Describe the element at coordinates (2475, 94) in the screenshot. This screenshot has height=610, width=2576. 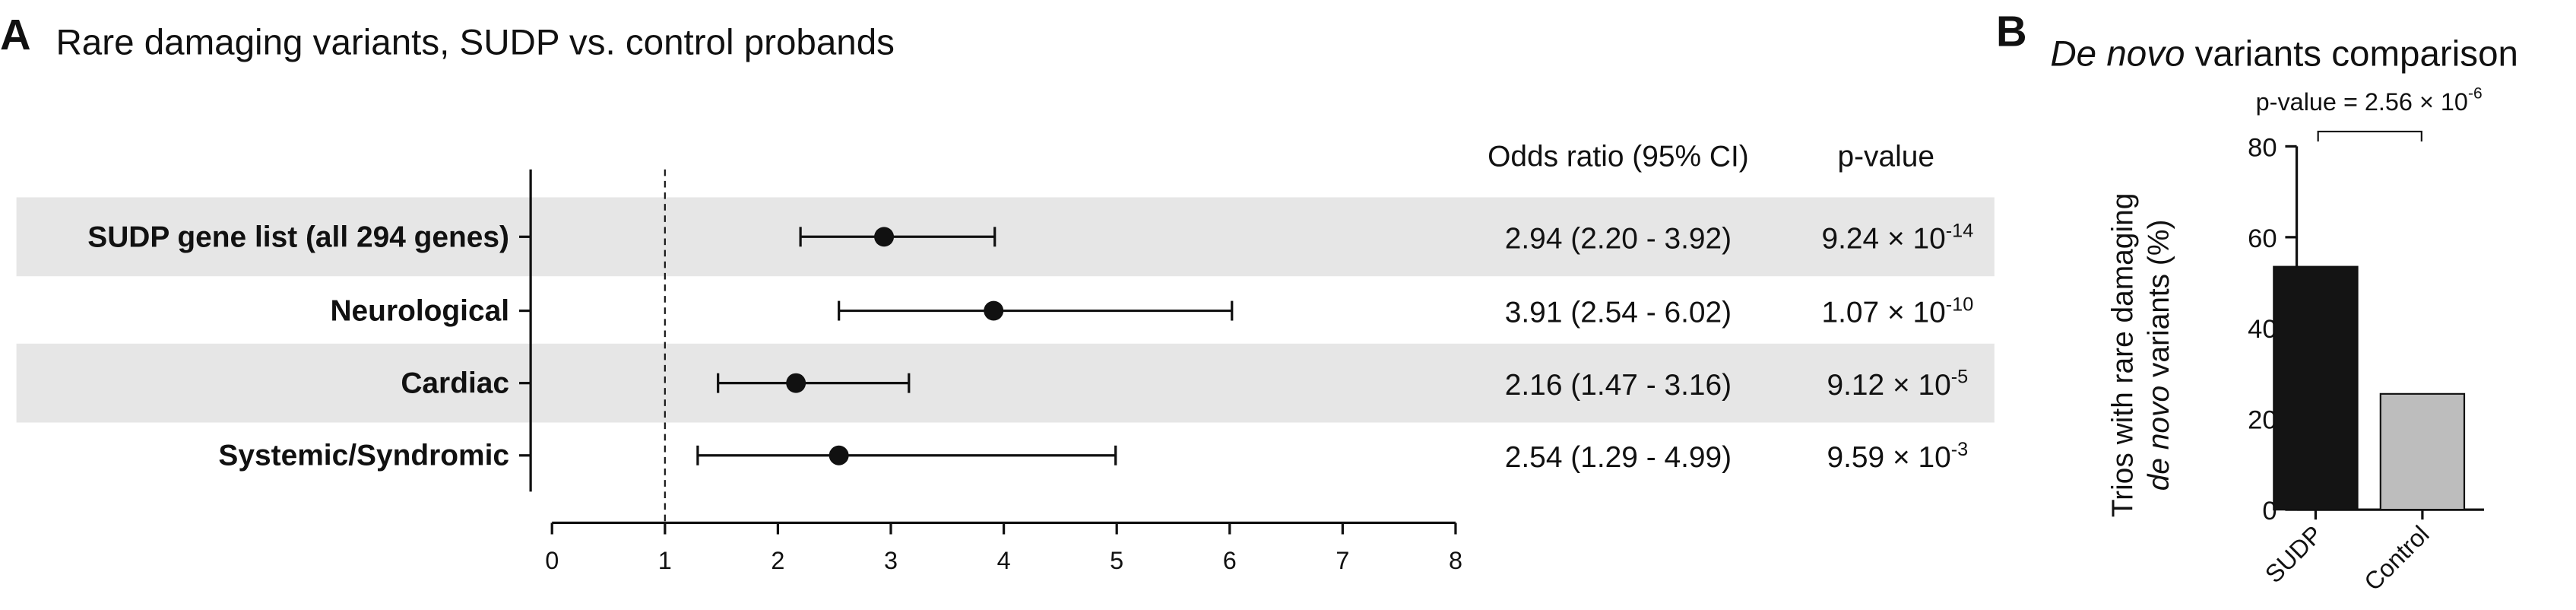
I see `annotation-exp: -6` at that location.